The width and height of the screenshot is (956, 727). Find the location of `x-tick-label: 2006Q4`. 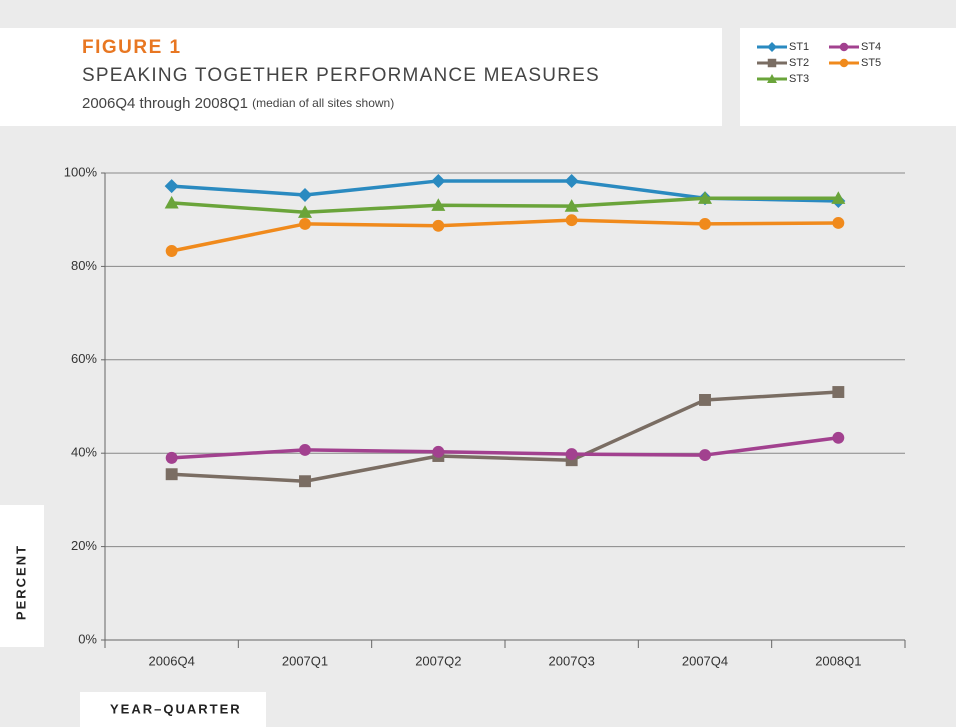

x-tick-label: 2006Q4 is located at coordinates (172, 660).